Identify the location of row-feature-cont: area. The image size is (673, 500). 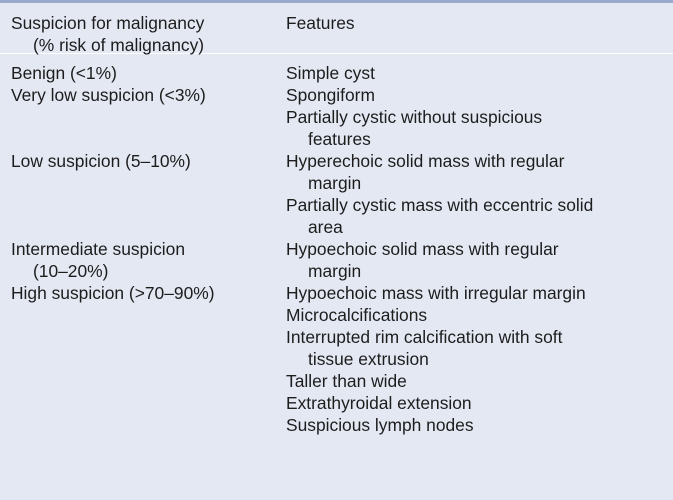
(325, 227).